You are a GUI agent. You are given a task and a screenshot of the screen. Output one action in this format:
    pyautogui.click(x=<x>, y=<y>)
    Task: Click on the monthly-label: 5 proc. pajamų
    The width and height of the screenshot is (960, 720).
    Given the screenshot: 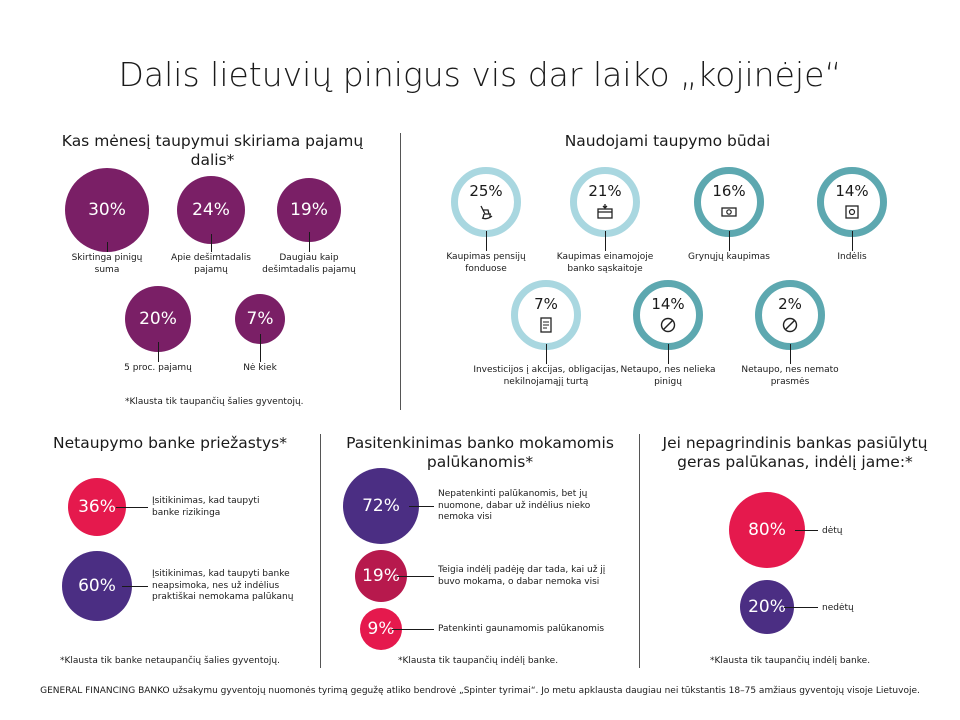 What is the action you would take?
    pyautogui.click(x=158, y=369)
    